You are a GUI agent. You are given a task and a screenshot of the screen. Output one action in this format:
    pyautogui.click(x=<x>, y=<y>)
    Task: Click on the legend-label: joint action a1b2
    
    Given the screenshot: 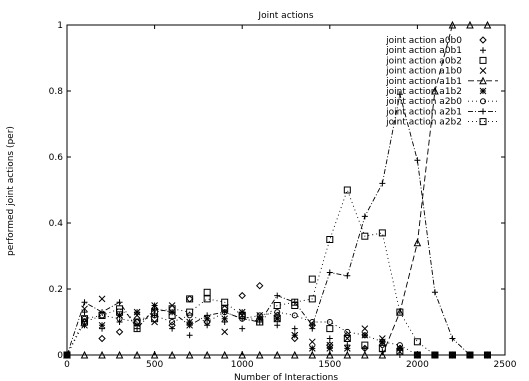 What is the action you would take?
    pyautogui.click(x=423, y=92)
    